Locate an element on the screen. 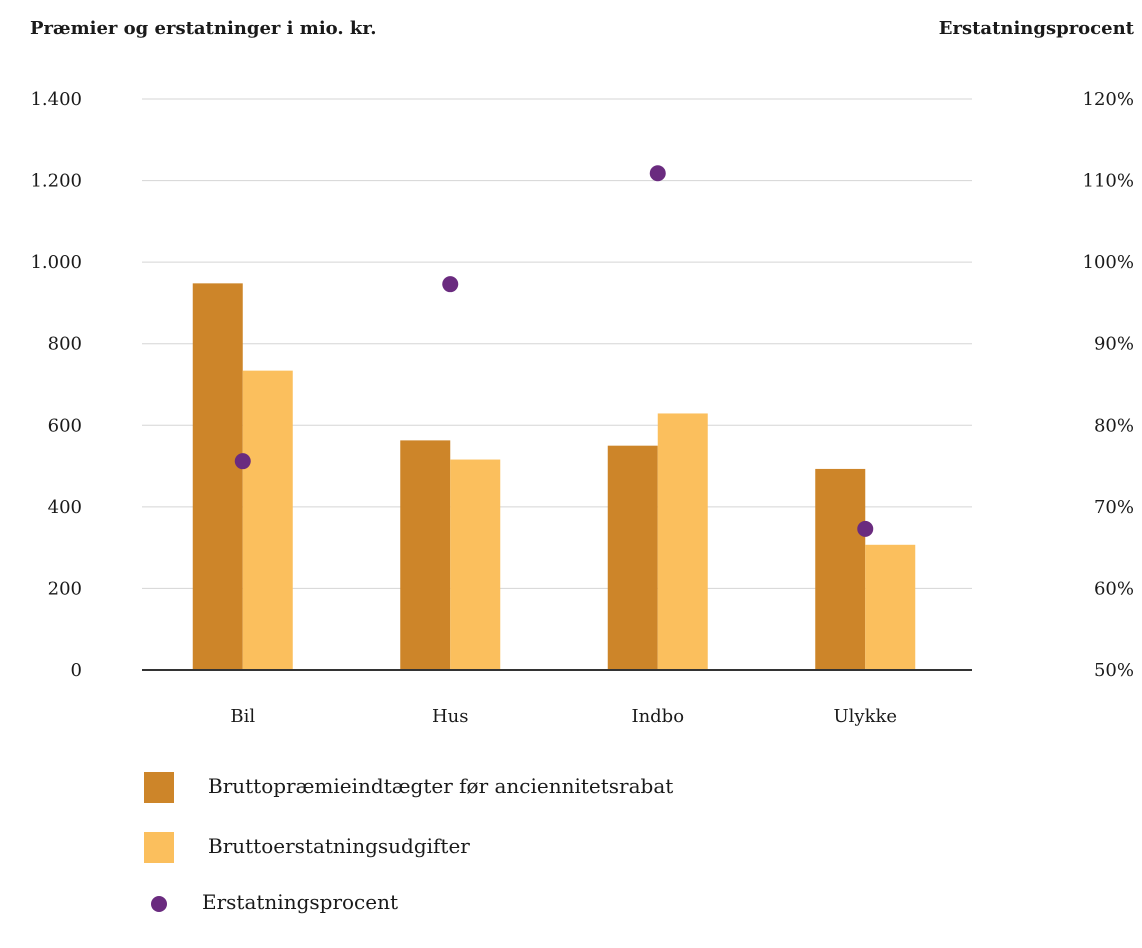 This screenshot has width=1142, height=948. bar-premium-hus is located at coordinates (425, 555).